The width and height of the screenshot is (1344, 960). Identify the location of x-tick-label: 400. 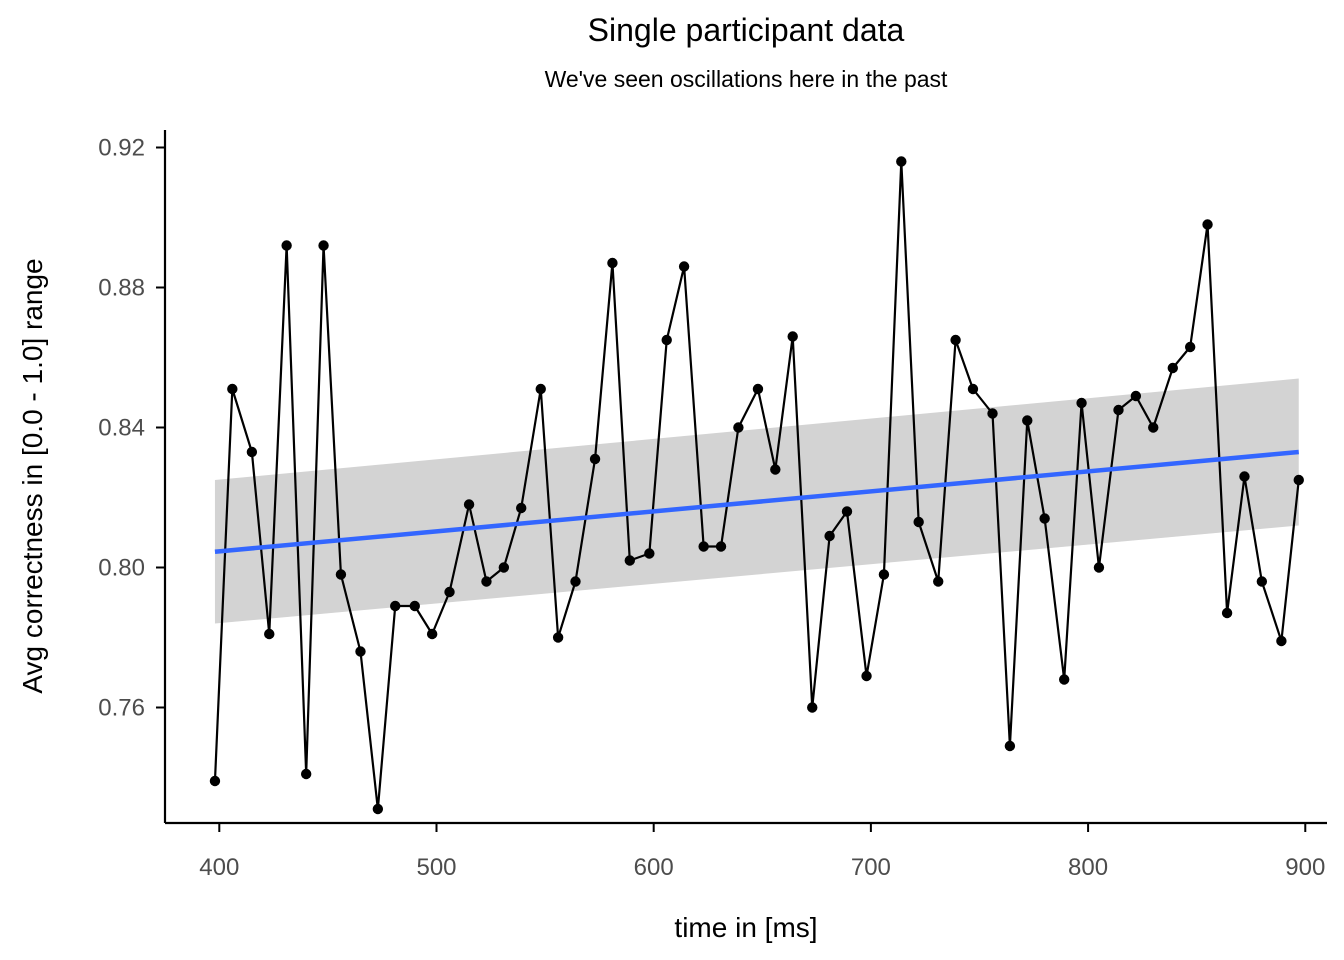
(219, 867).